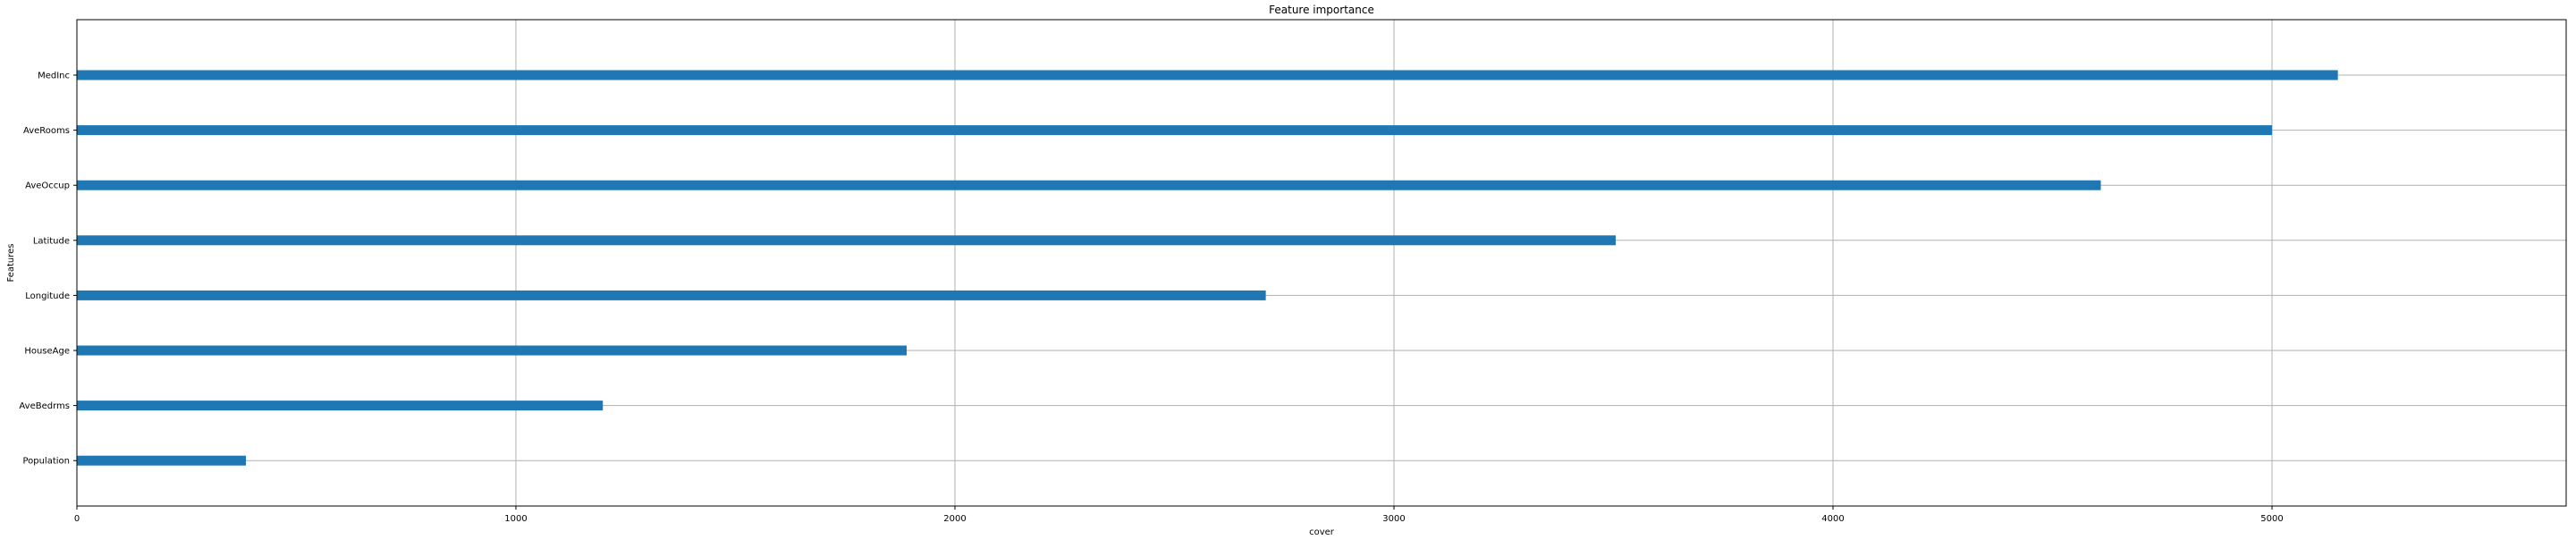 This screenshot has height=540, width=2576. I want to click on y-tick-label: AveOccup, so click(47, 186).